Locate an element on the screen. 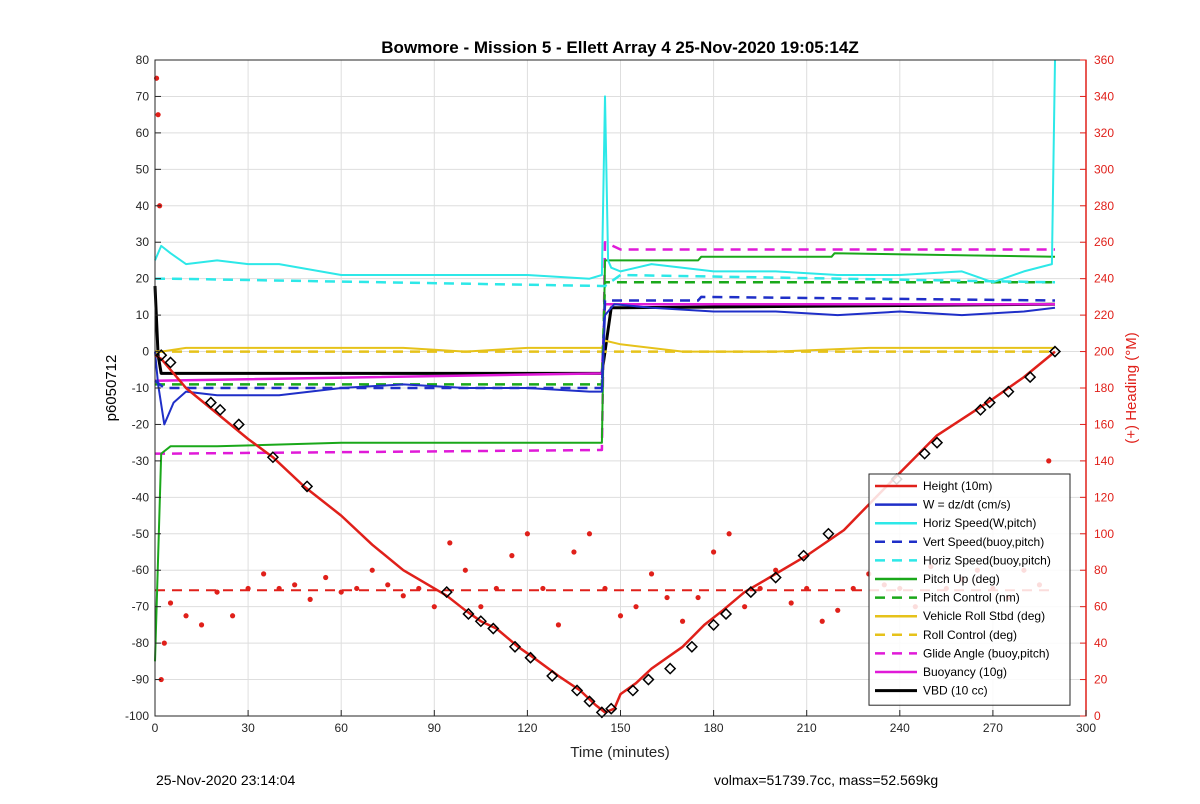  y-tick-label-right: 240 is located at coordinates (1104, 279).